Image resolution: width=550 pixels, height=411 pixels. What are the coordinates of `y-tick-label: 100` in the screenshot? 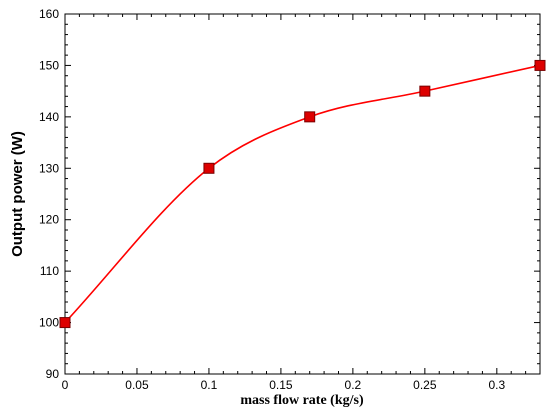 It's located at (49, 323).